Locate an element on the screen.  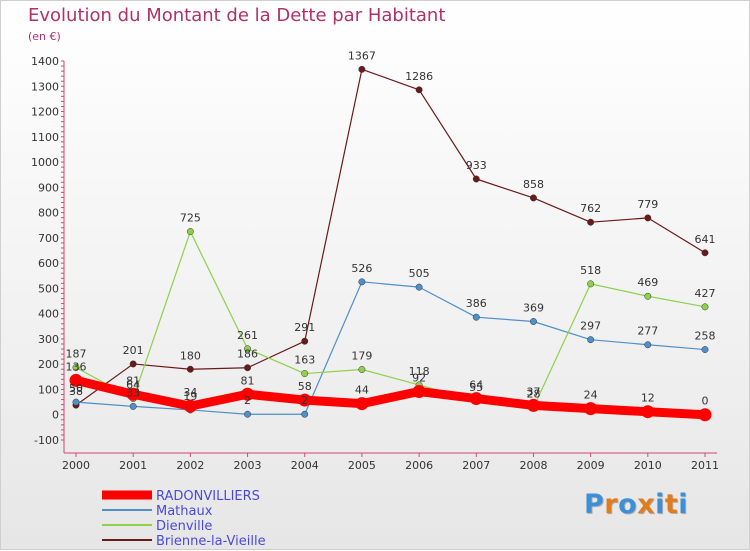
data-label-brienne-la-vieille: 201 is located at coordinates (133, 350).